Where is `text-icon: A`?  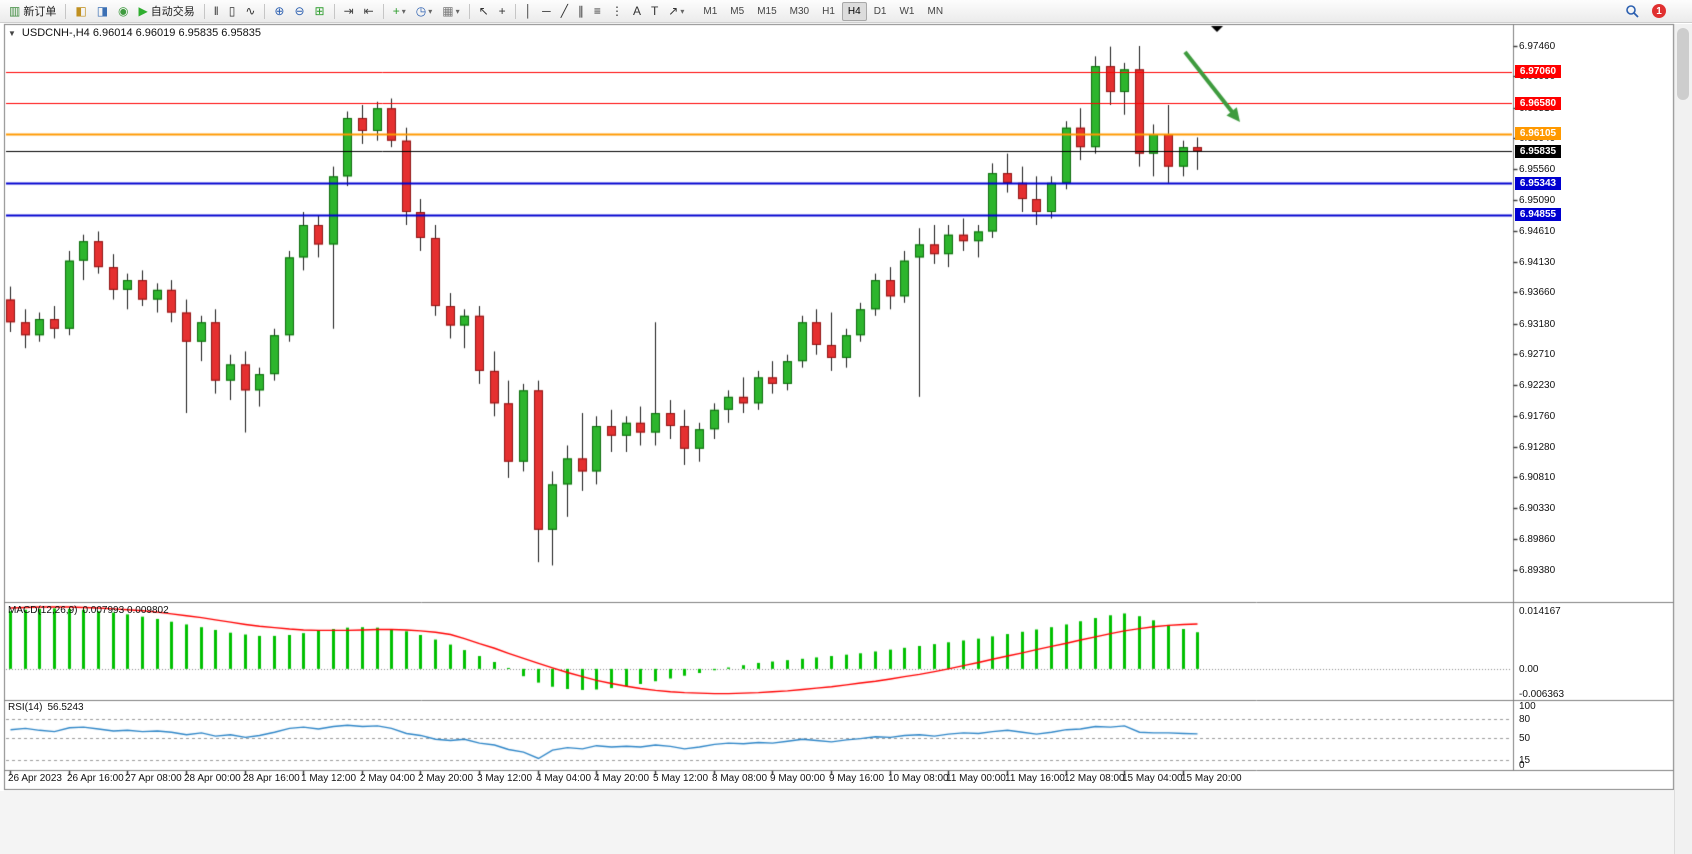 text-icon: A is located at coordinates (636, 11).